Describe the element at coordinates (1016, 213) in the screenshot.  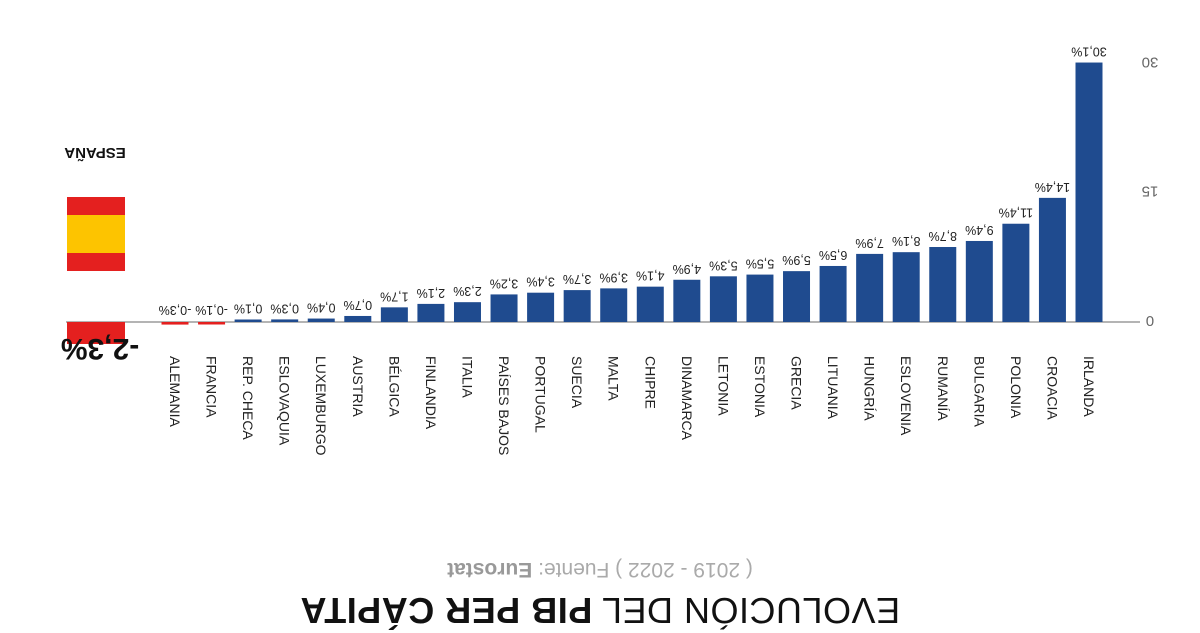
I see `bar-value-label: 11,4%` at that location.